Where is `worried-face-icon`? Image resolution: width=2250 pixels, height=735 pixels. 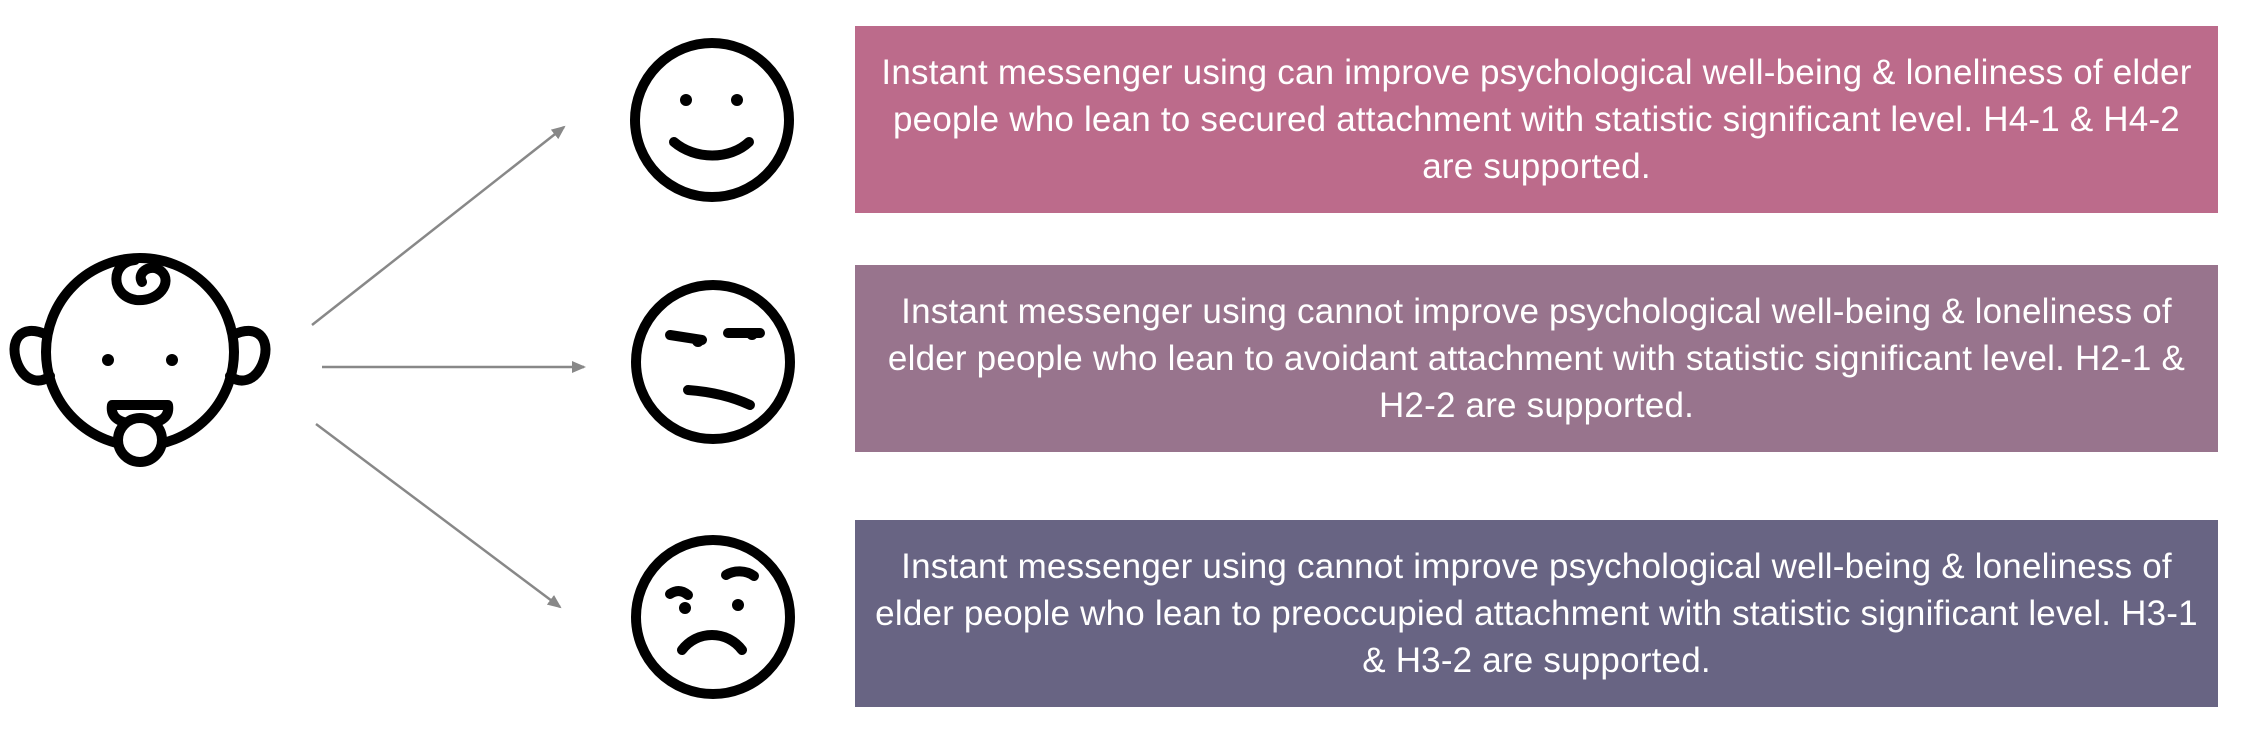
worried-face-icon is located at coordinates (713, 617).